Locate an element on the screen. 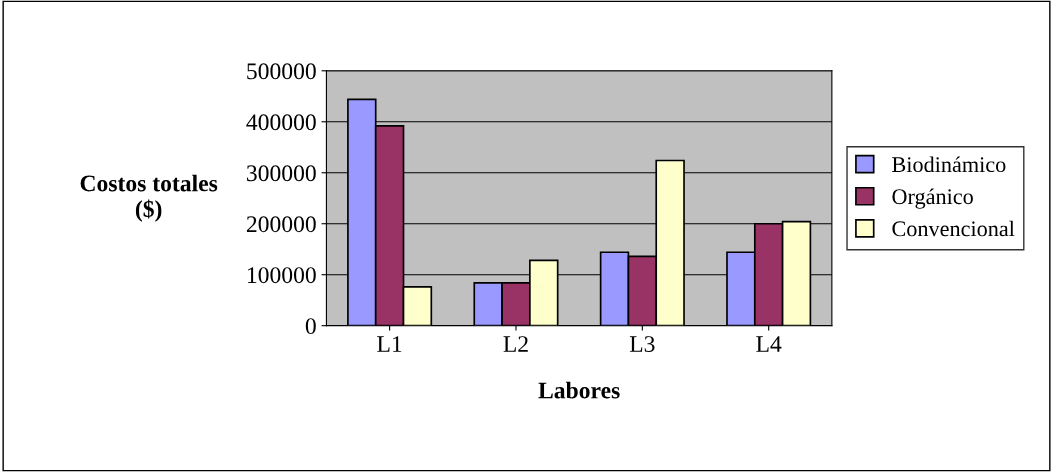  legend-label: Convencional is located at coordinates (953, 228).